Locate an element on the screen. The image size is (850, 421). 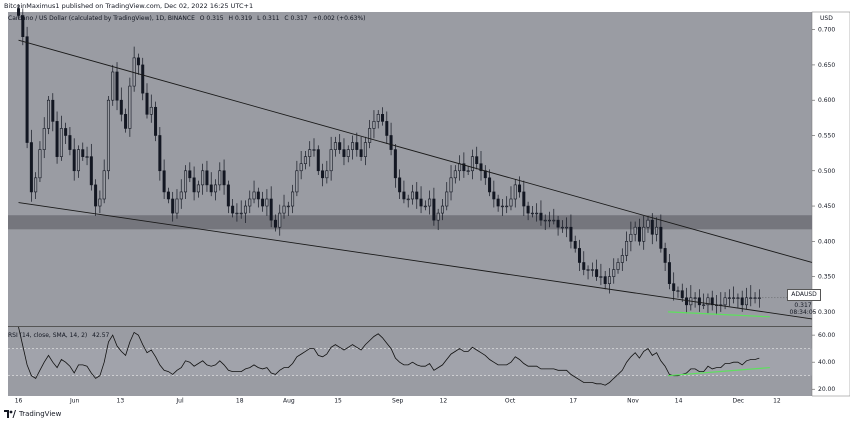
rsi-tick-label: 60.00 is located at coordinates (826, 335).